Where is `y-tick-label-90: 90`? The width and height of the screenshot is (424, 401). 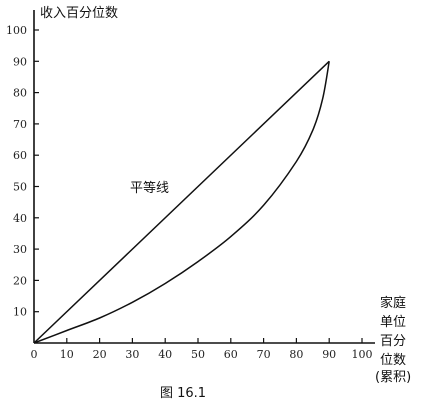 y-tick-label-90: 90 is located at coordinates (20, 61).